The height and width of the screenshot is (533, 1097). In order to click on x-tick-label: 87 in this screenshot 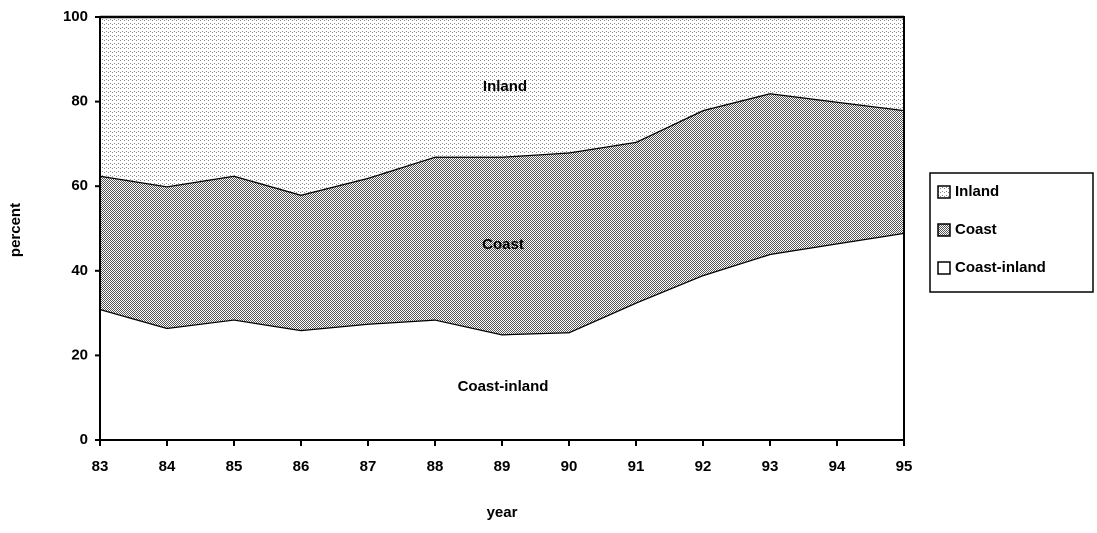, I will do `click(368, 466)`.